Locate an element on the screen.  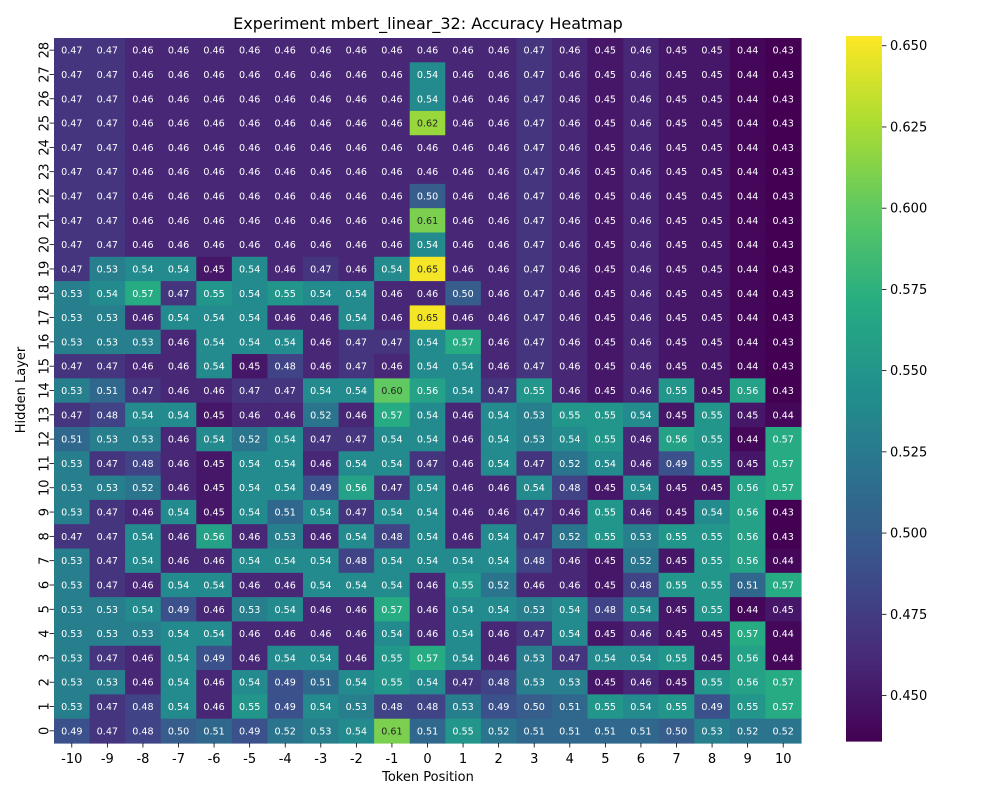
cell-value-label: 0.52 is located at coordinates (783, 731).